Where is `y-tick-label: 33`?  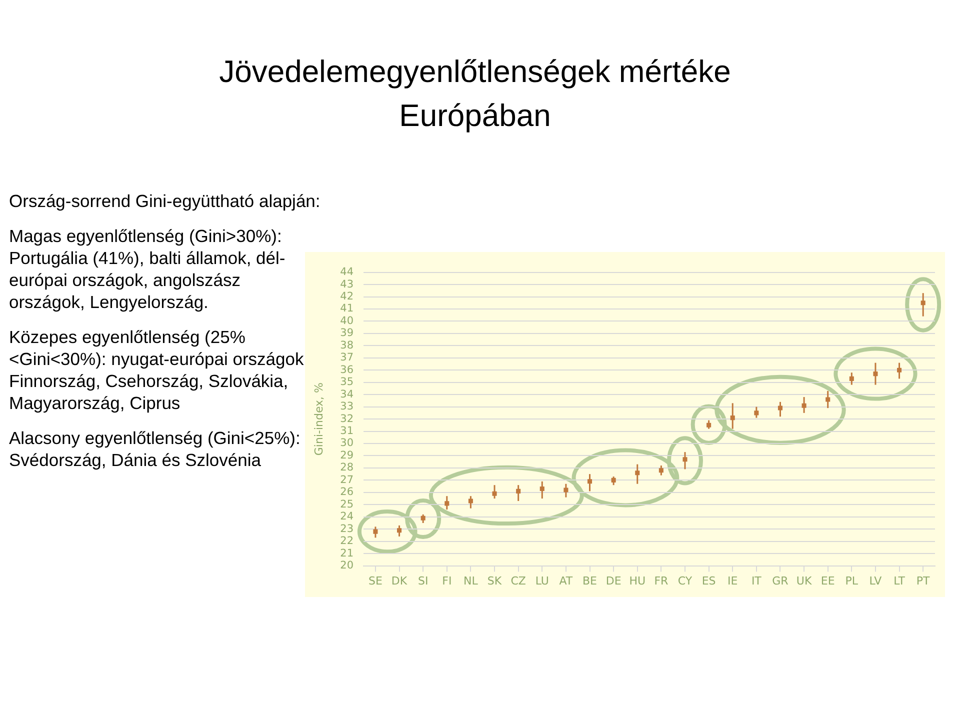
y-tick-label: 33 is located at coordinates (347, 406).